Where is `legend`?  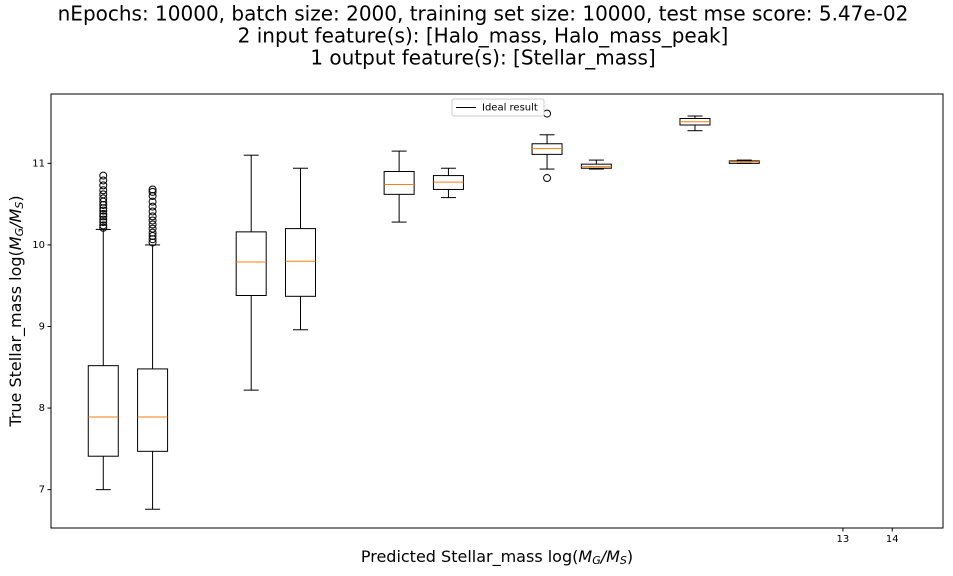
legend is located at coordinates (498, 107).